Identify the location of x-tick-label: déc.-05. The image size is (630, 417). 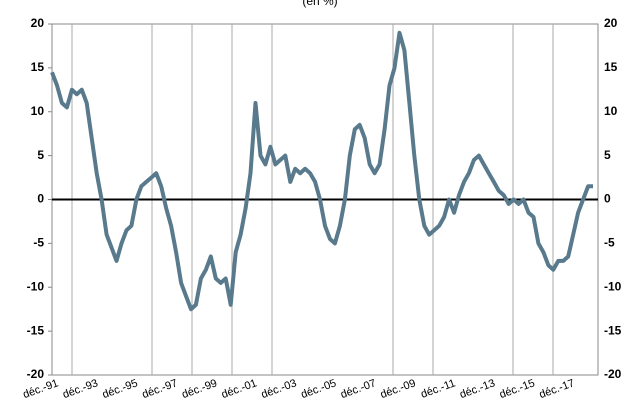
(318, 389).